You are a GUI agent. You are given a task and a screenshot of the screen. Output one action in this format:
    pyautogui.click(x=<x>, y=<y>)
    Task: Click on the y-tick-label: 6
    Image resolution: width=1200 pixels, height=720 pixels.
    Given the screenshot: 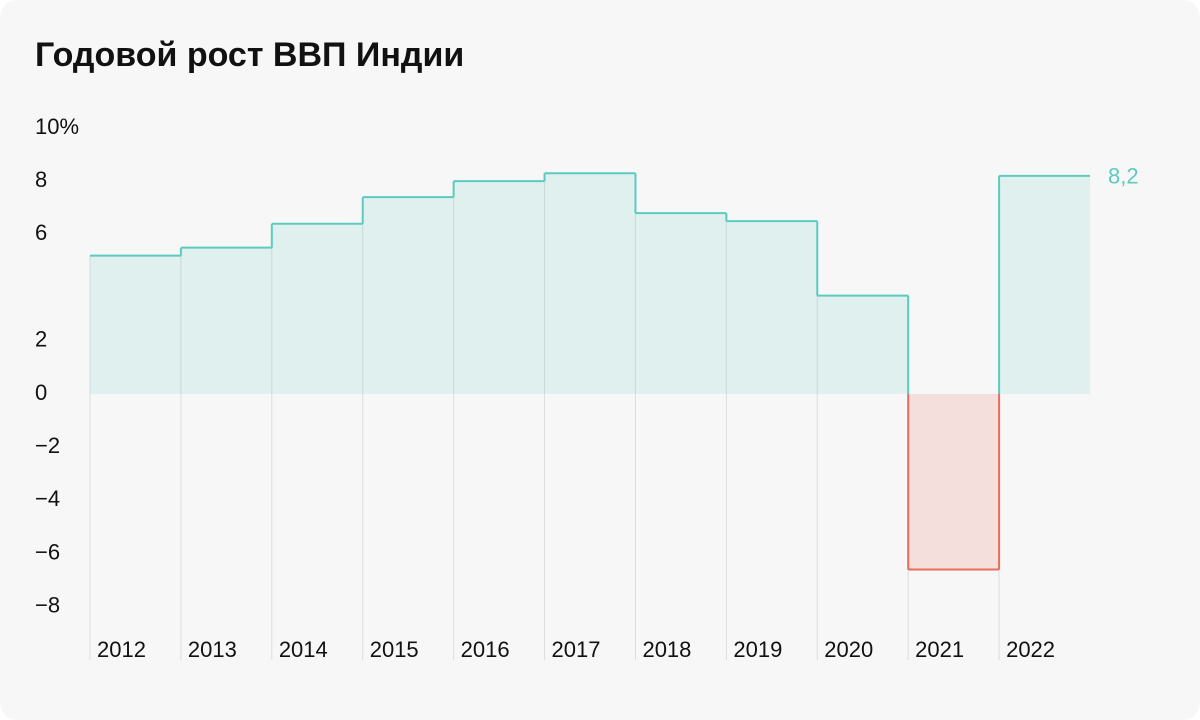 What is the action you would take?
    pyautogui.click(x=41, y=232)
    